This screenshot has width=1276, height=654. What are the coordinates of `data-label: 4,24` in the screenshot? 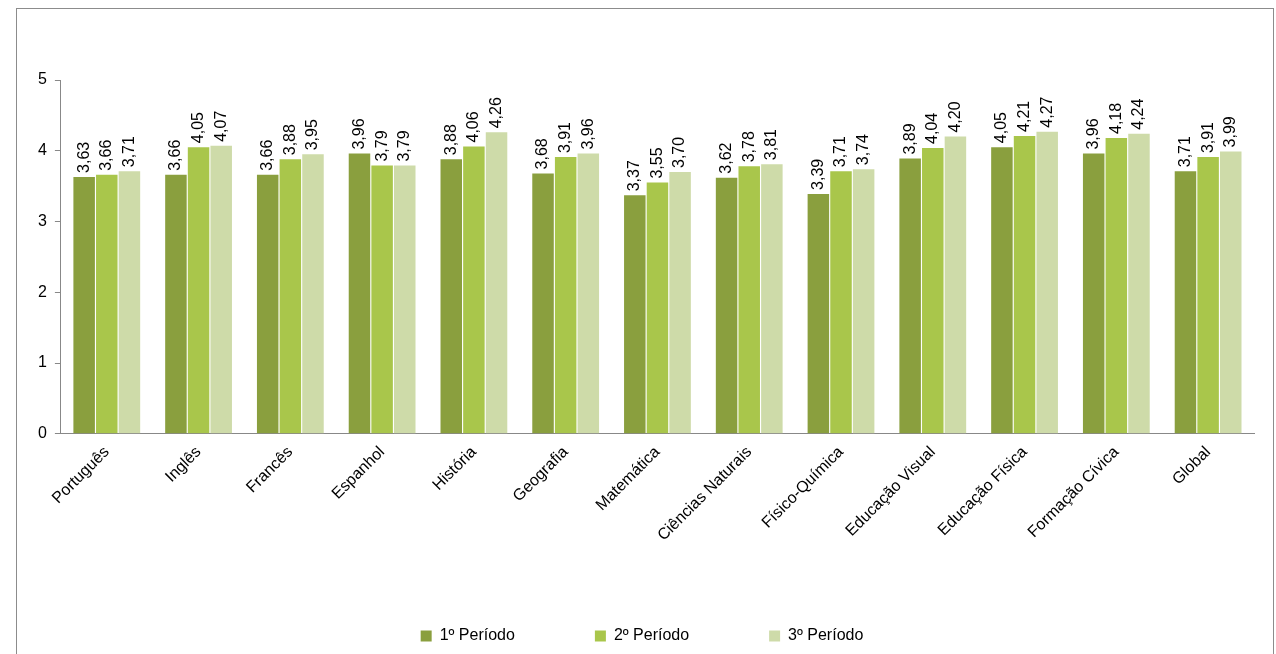 It's located at (1138, 114).